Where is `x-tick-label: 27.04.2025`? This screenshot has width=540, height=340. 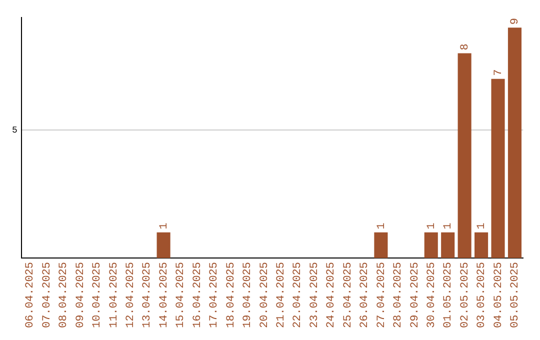
x-tick-label: 27.04.2025 is located at coordinates (382, 295).